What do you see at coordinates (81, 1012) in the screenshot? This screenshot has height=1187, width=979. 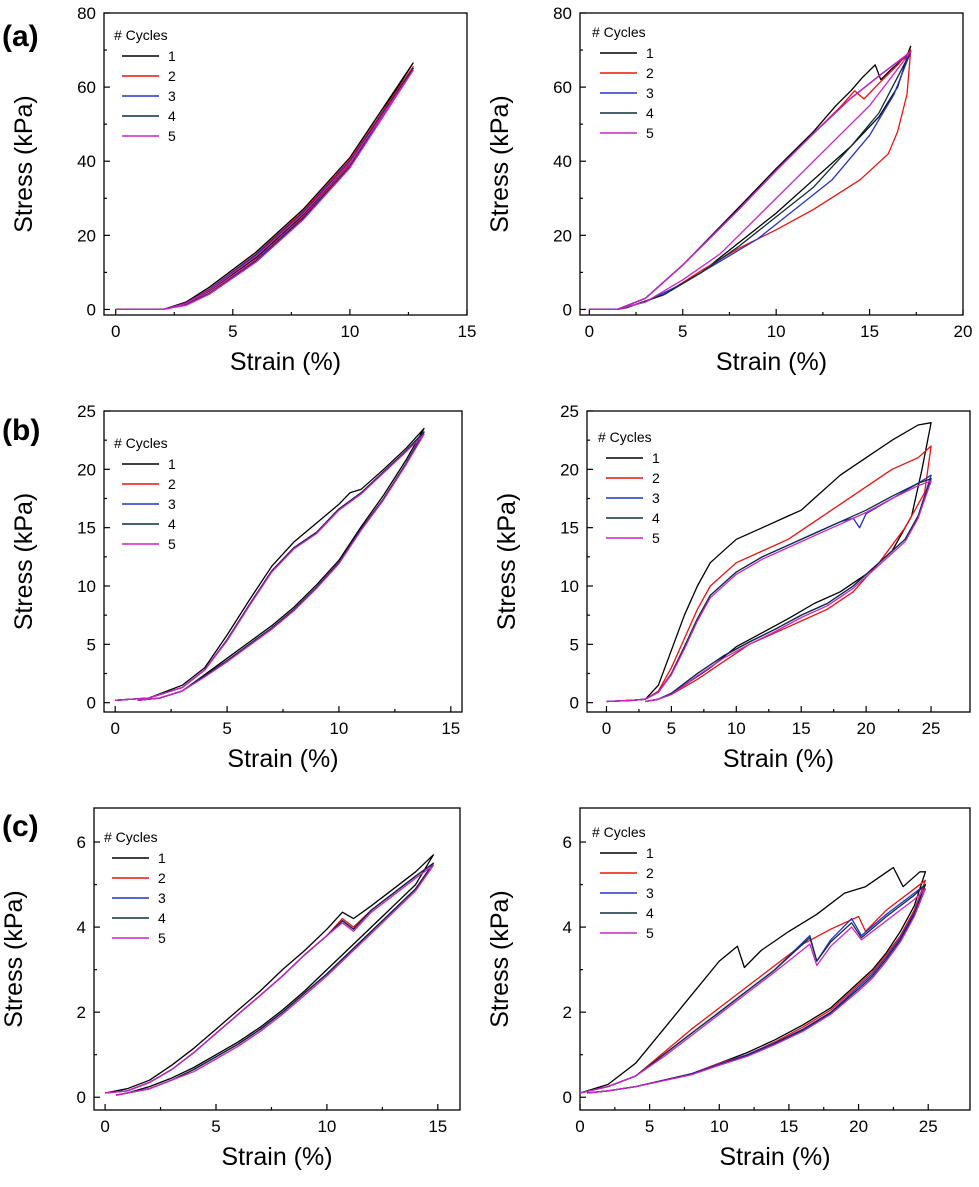 I see `y-tick-label: 2` at bounding box center [81, 1012].